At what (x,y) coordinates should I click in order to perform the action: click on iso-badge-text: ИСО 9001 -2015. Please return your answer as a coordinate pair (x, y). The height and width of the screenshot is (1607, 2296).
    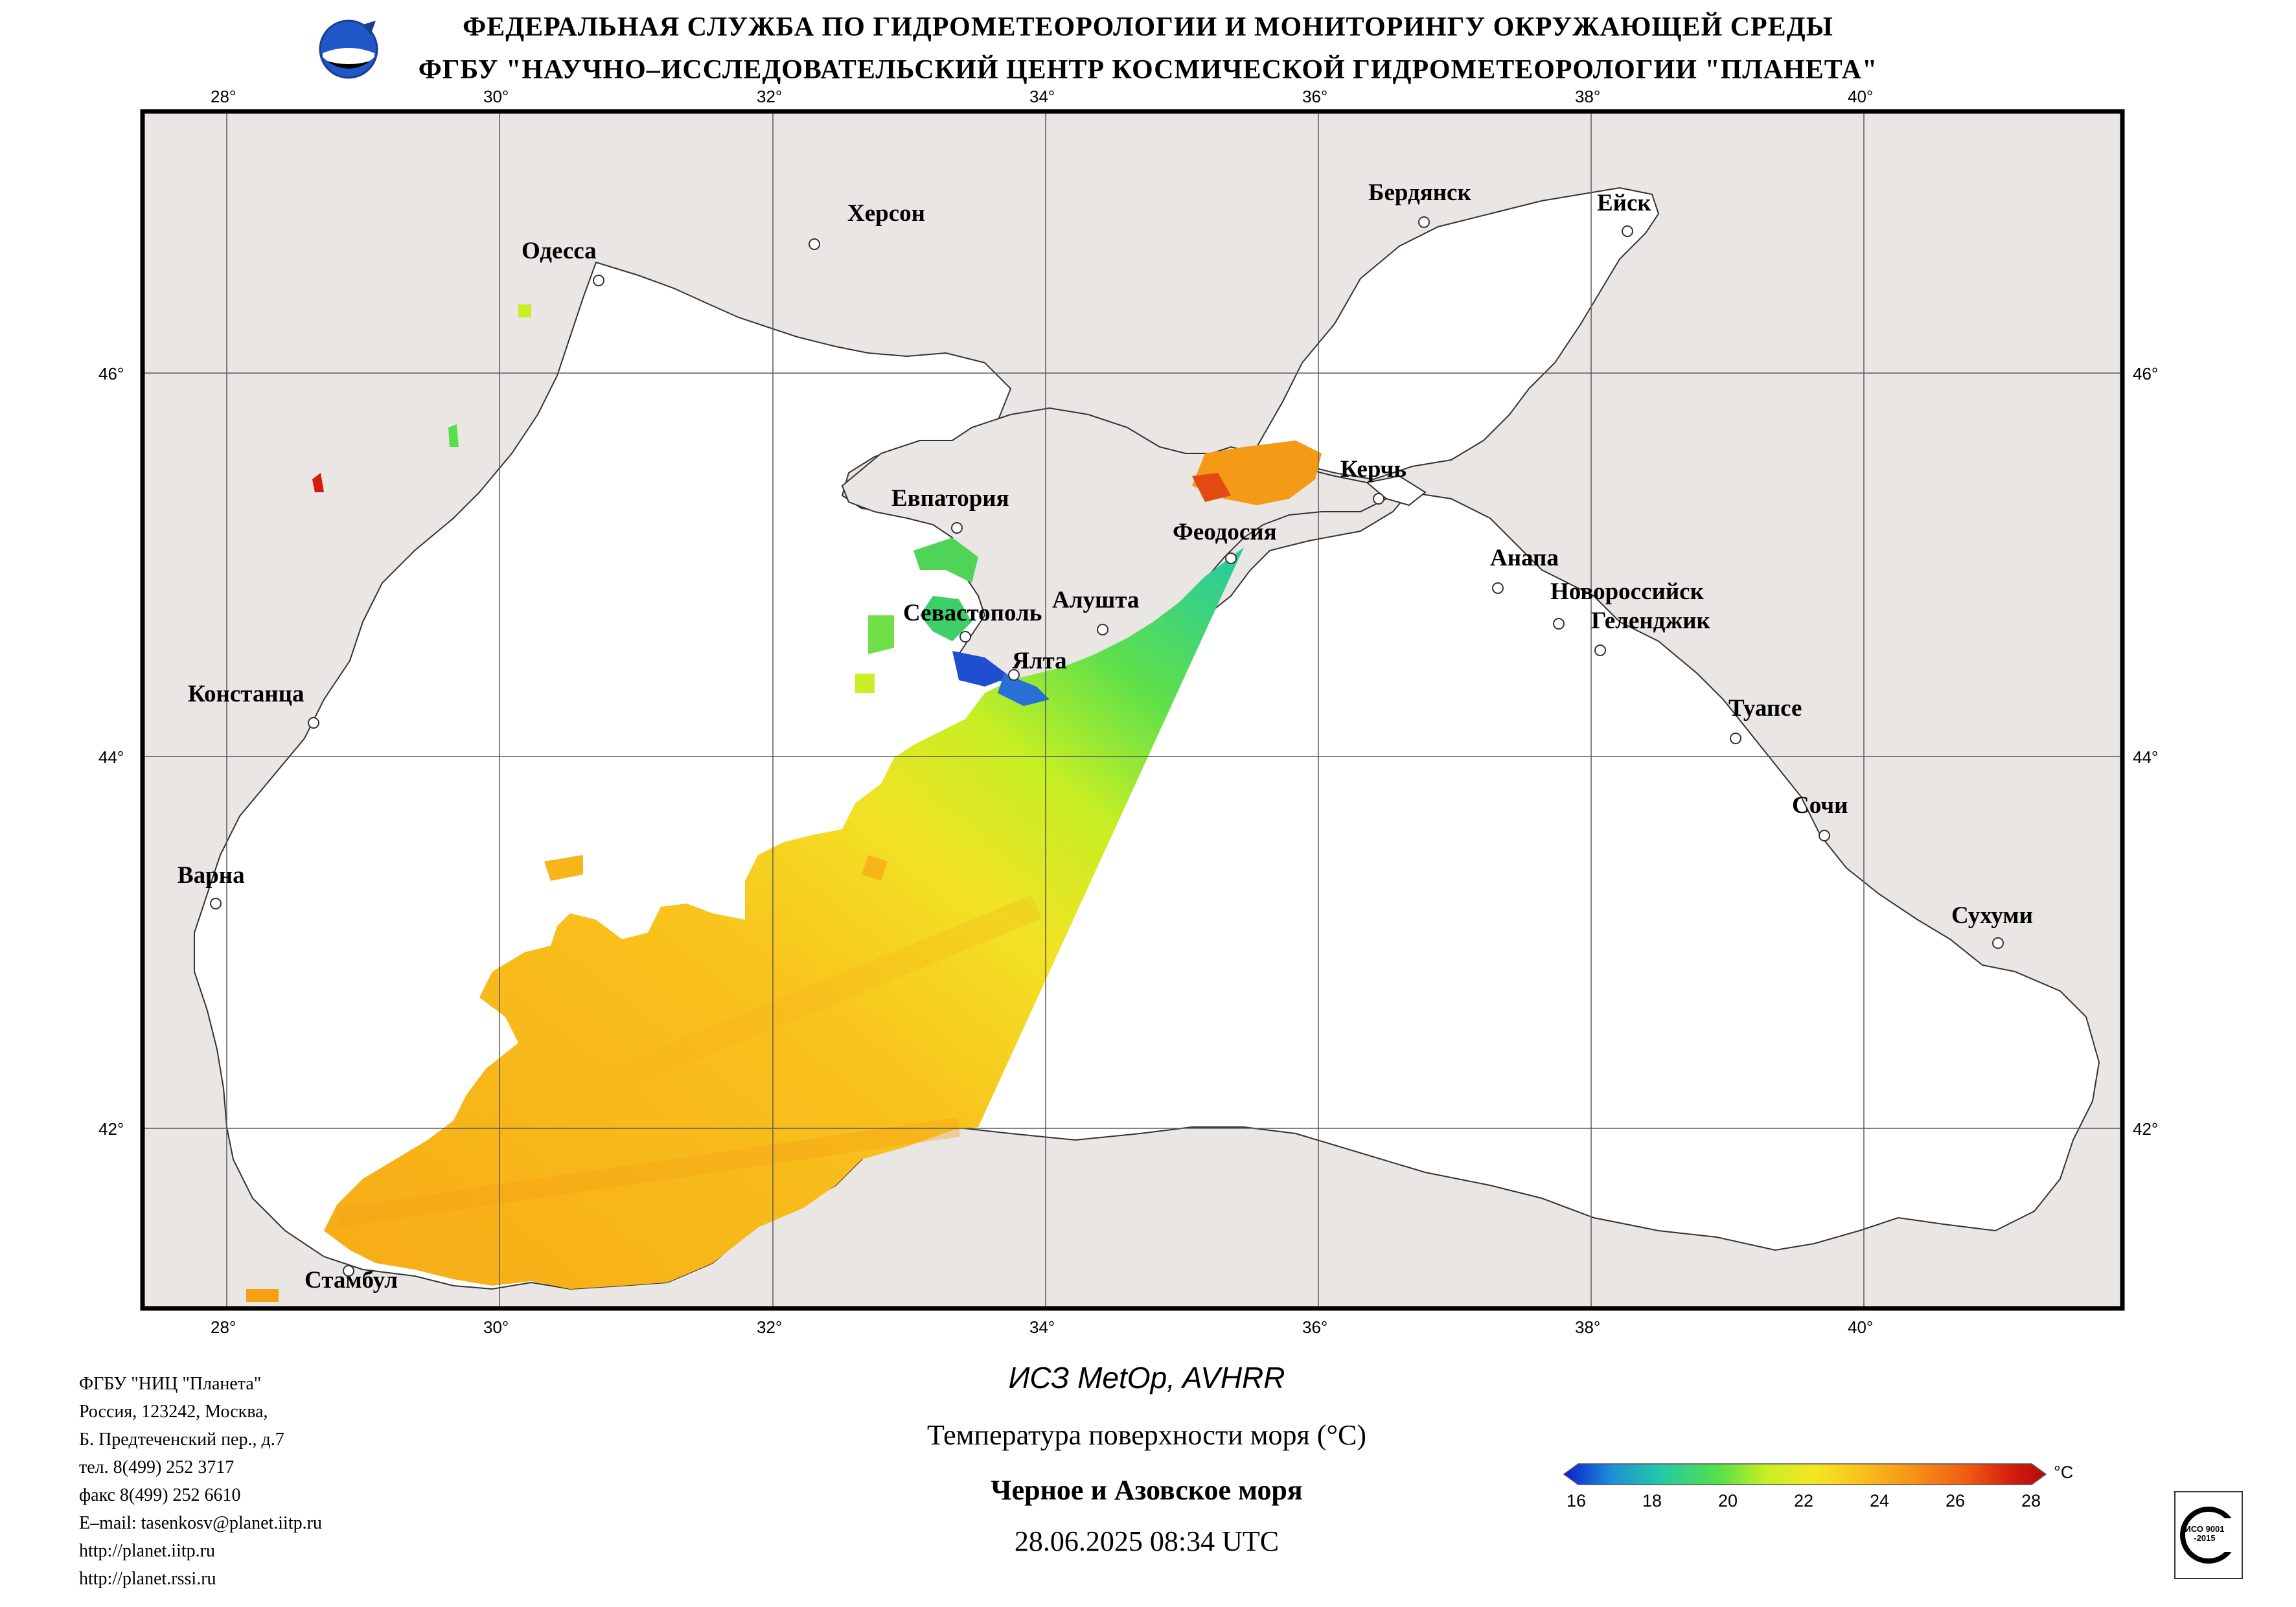
    Looking at the image, I should click on (2205, 1533).